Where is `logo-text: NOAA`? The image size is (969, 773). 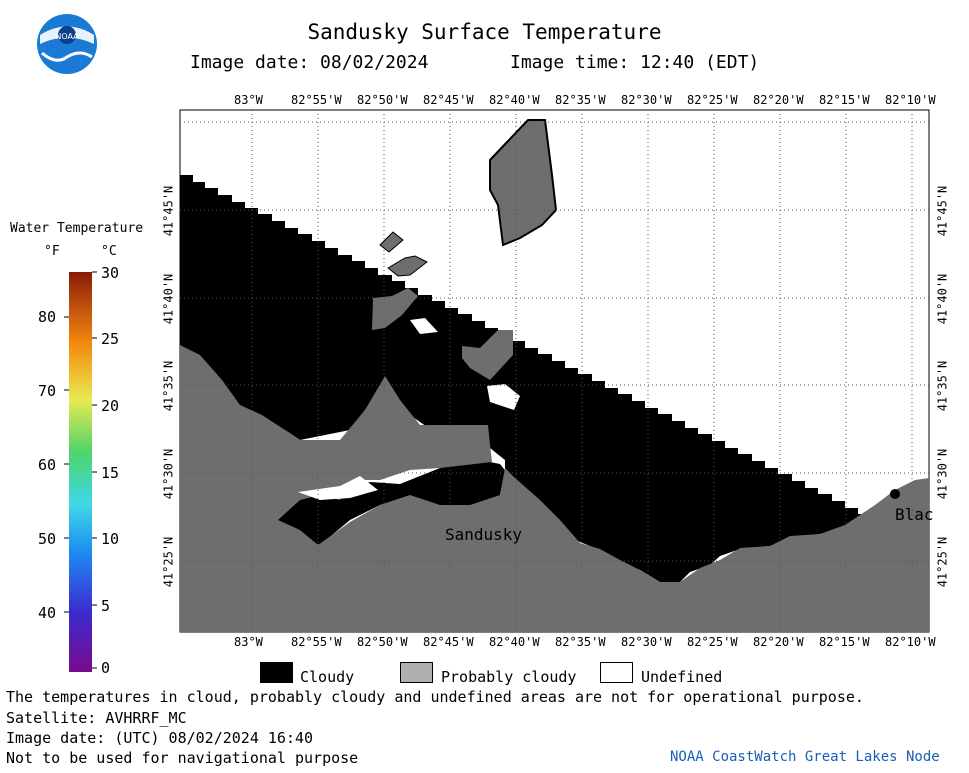 logo-text: NOAA is located at coordinates (67, 36).